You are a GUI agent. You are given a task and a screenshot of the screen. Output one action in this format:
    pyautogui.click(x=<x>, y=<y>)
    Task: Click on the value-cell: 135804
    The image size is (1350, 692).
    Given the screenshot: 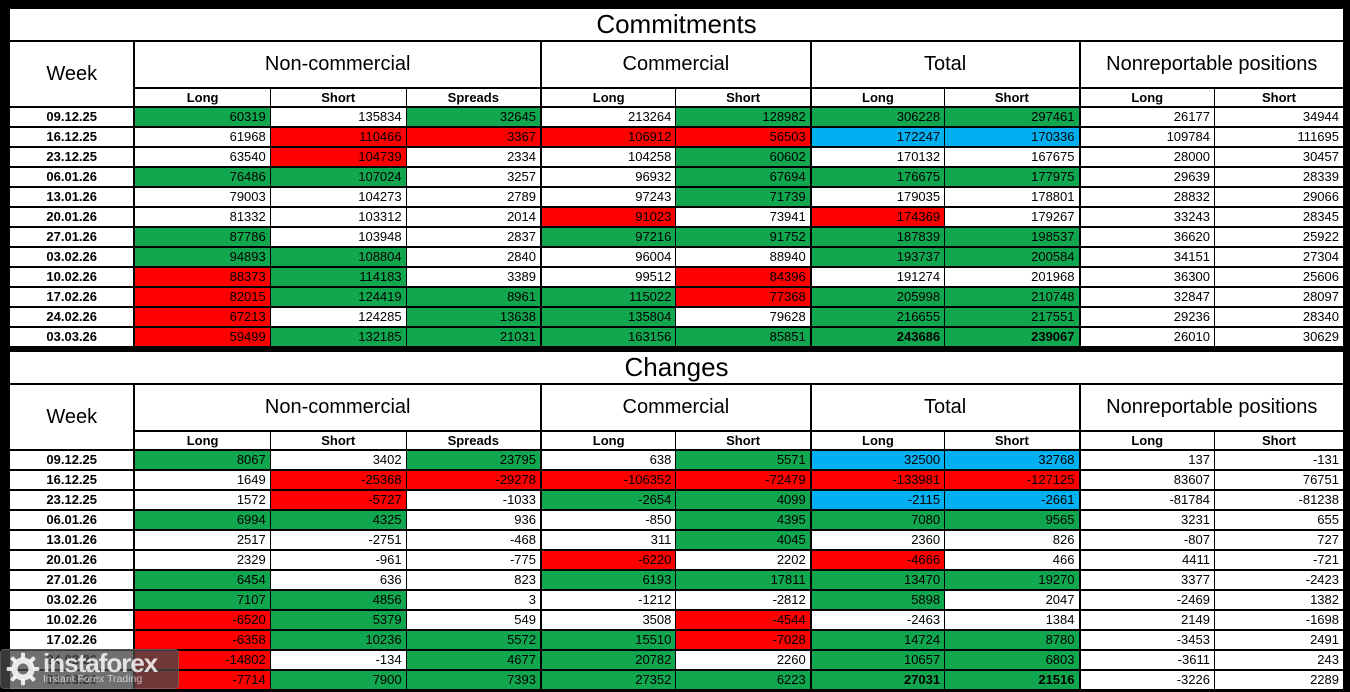 What is the action you would take?
    pyautogui.click(x=608, y=317)
    